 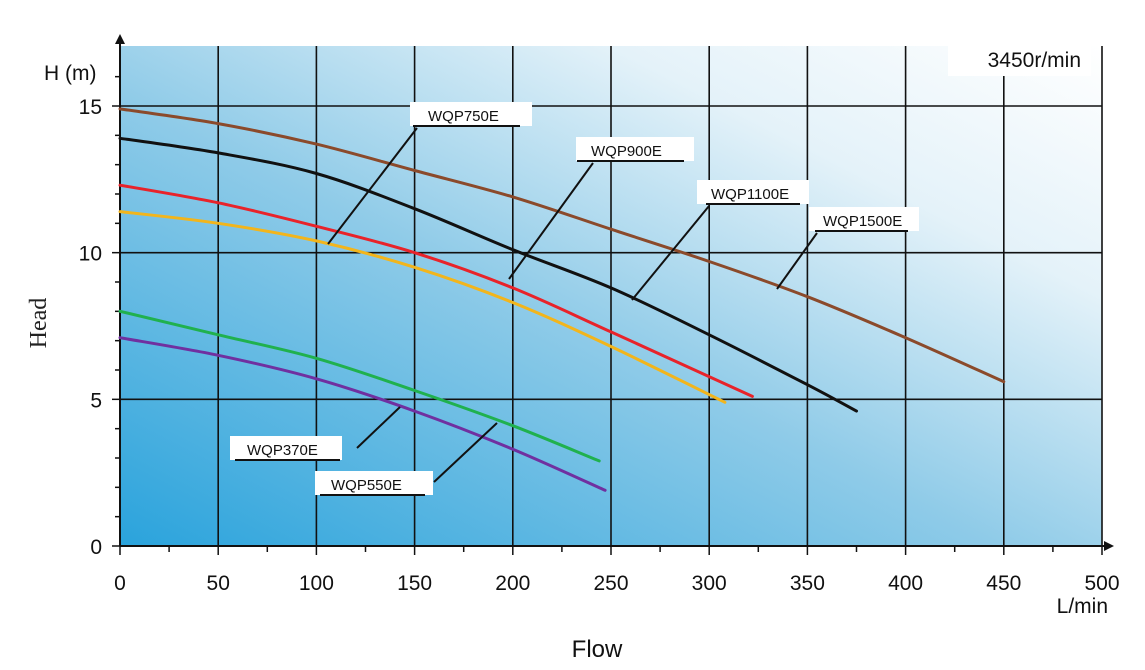 I want to click on label-box-wqp1500e, so click(x=864, y=219).